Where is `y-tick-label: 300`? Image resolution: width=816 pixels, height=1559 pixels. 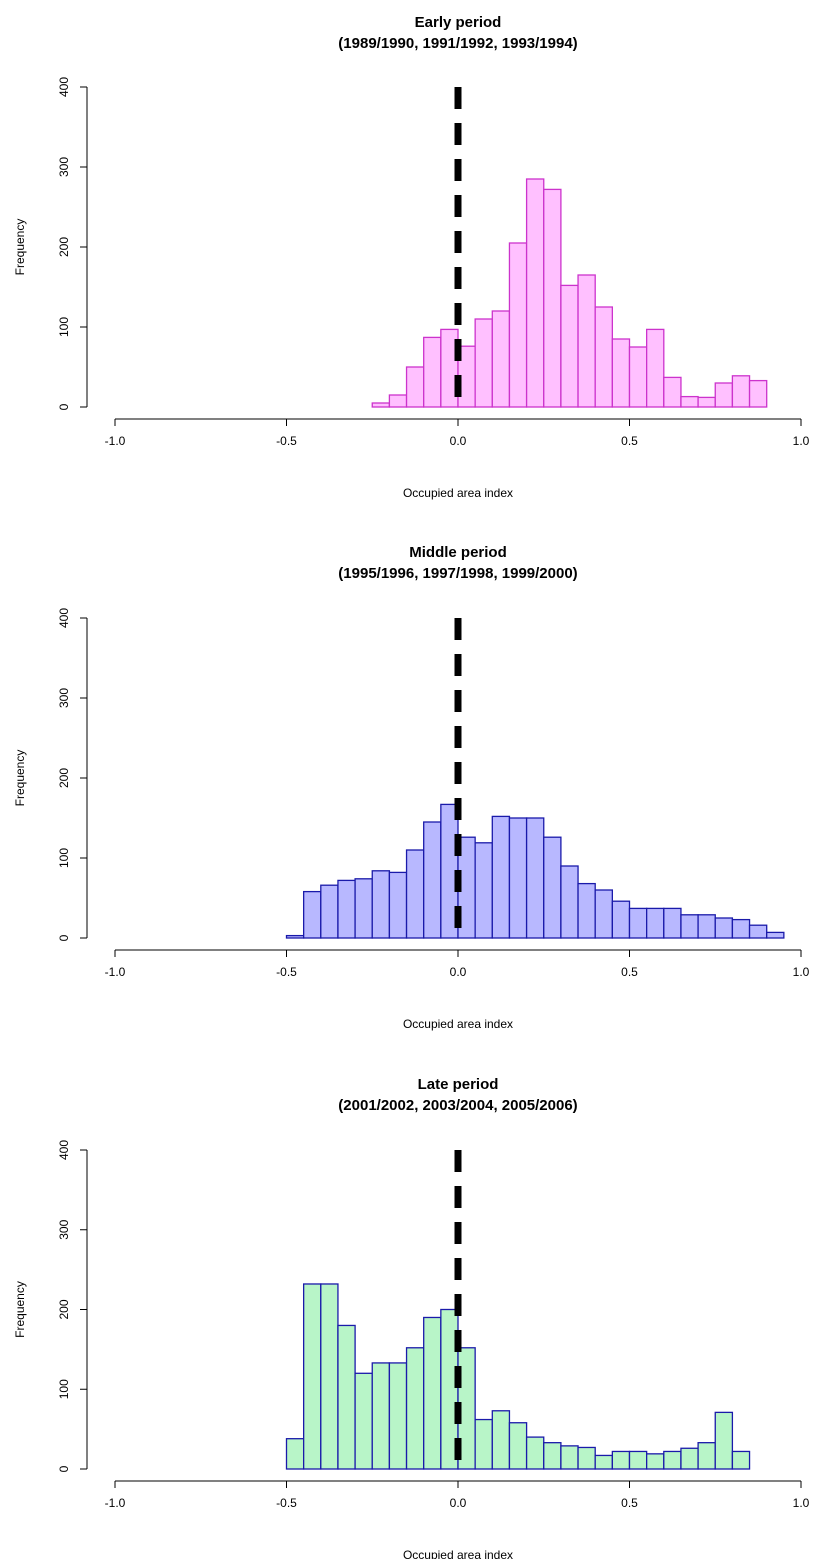
y-tick-label: 300 is located at coordinates (64, 167).